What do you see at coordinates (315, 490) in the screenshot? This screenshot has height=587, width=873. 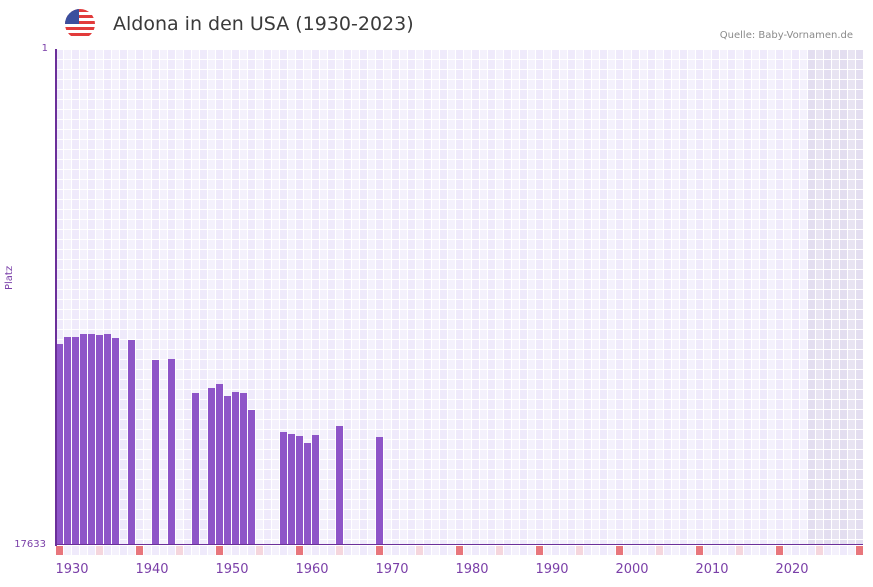 I see `bar-1960` at bounding box center [315, 490].